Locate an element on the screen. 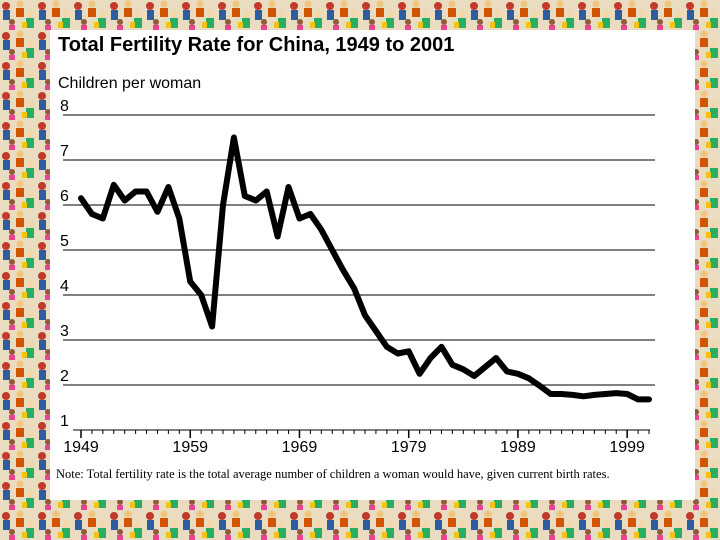 The height and width of the screenshot is (540, 720). x-tick-label-1999: 1999 is located at coordinates (627, 447).